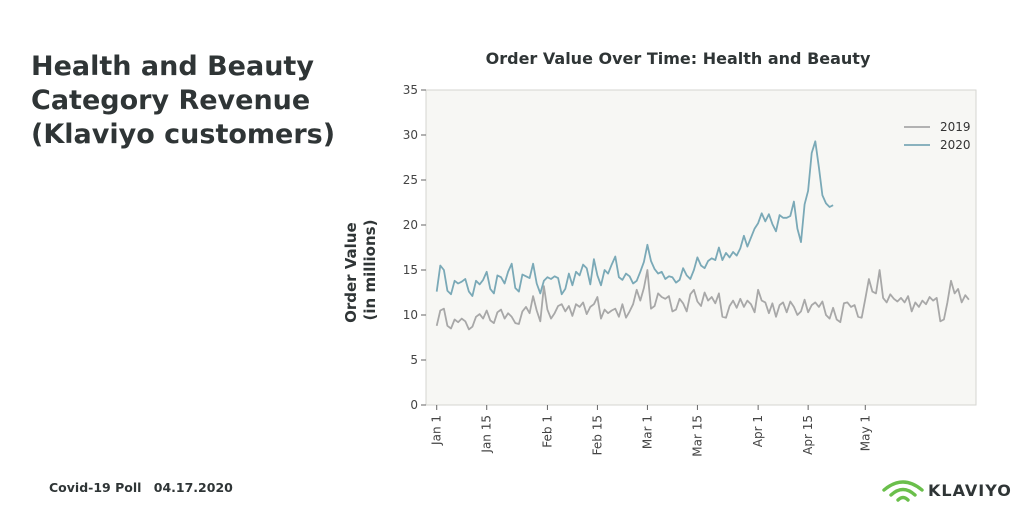  Describe the element at coordinates (414, 247) in the screenshot. I see `y-axis: 0 5 10 15 20 25 30 35` at that location.